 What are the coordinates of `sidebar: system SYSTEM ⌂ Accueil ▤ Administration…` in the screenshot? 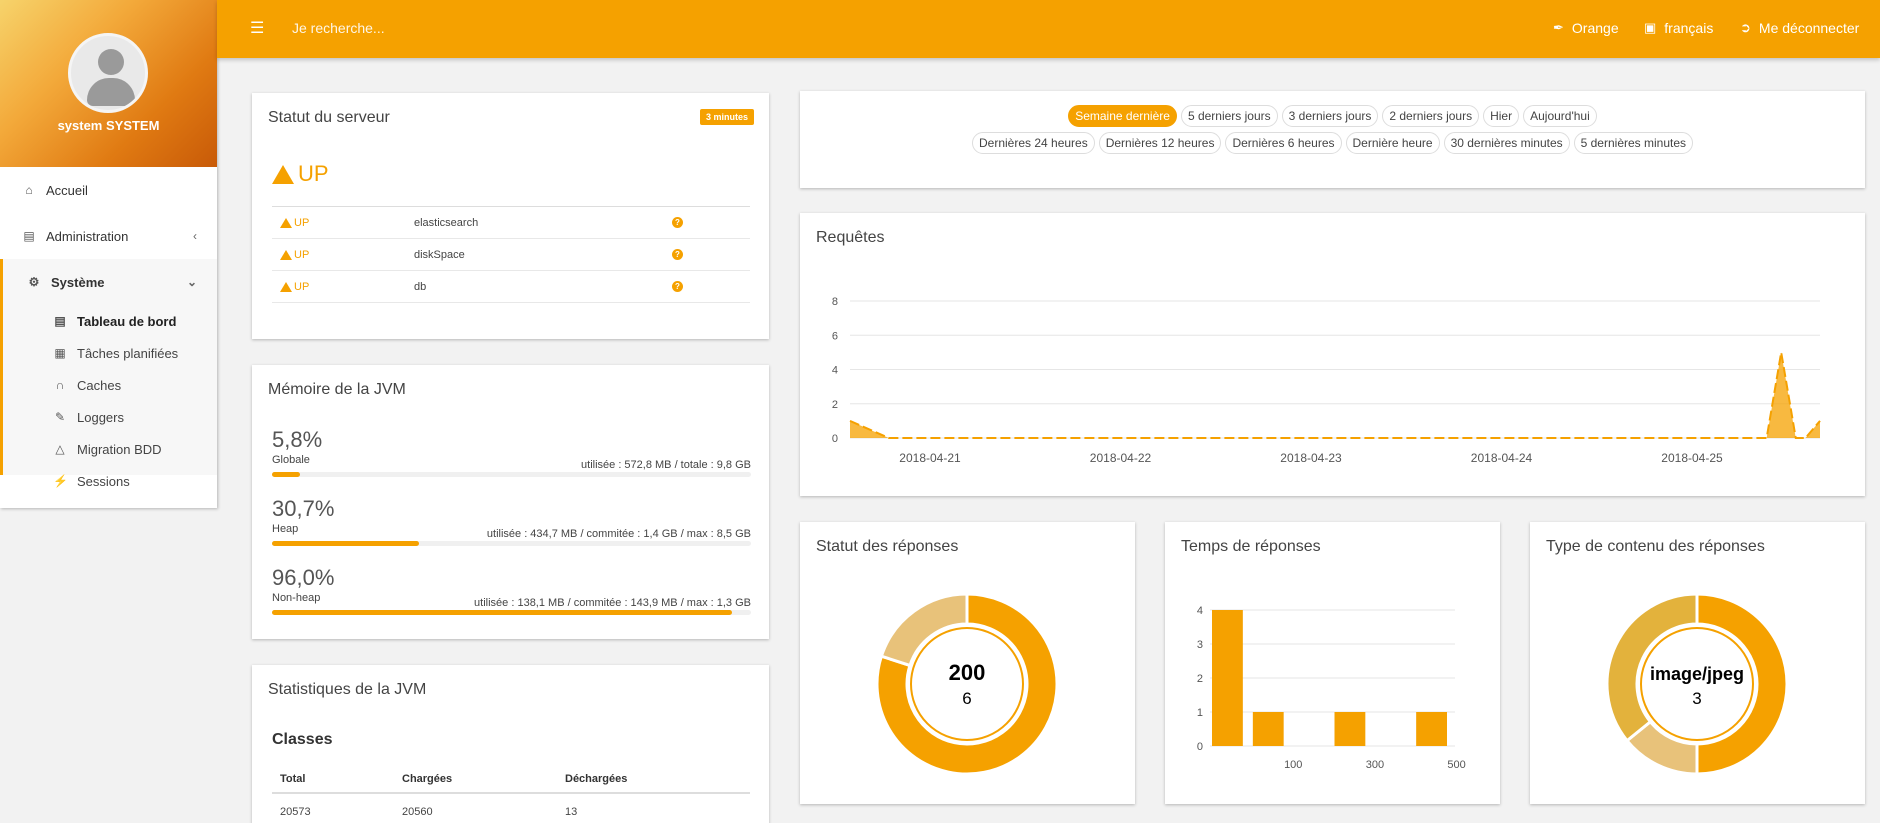 It's located at (108, 254).